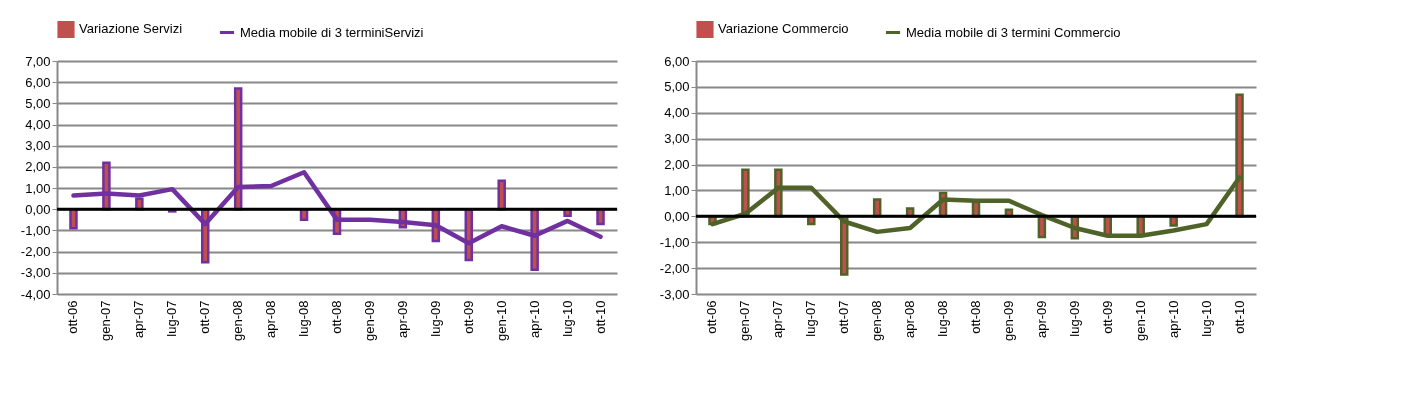 This screenshot has width=1402, height=407. Describe the element at coordinates (332, 32) in the screenshot. I see `legend-label: Media mobile di 3 terminiServizi` at that location.